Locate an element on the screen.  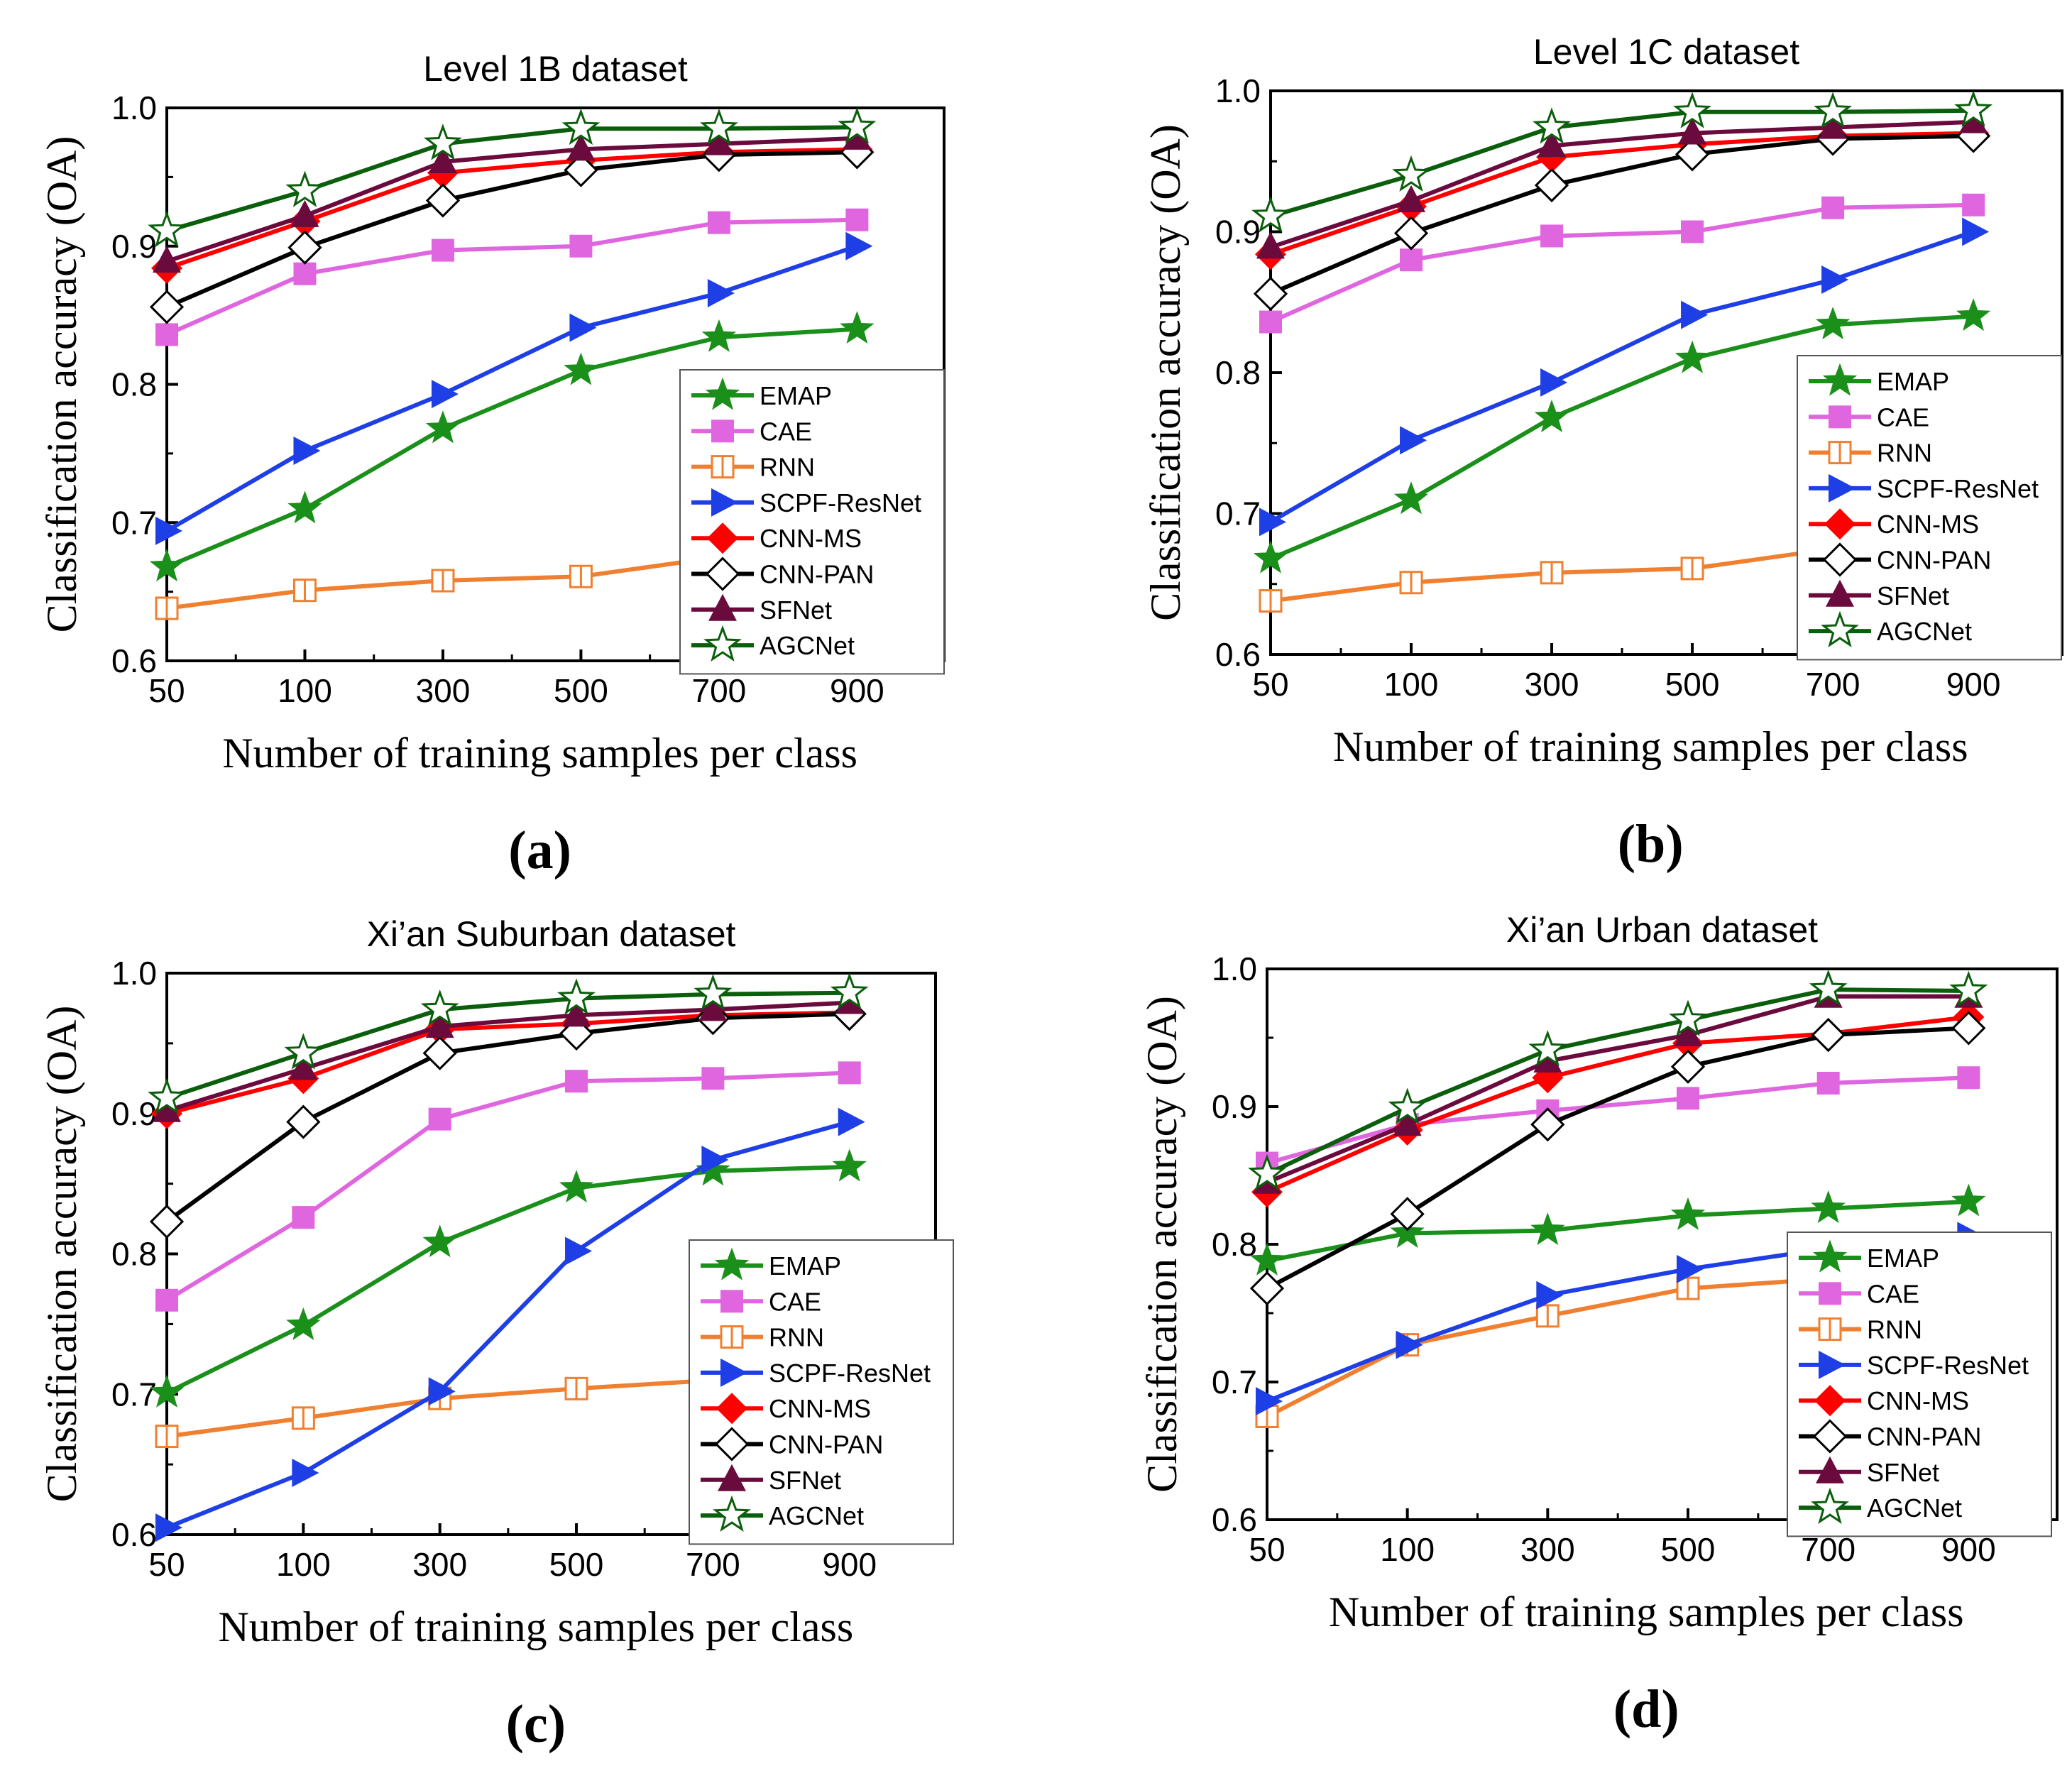
y-axis-label: Classification accuracy (OA) is located at coordinates (1162, 1244).